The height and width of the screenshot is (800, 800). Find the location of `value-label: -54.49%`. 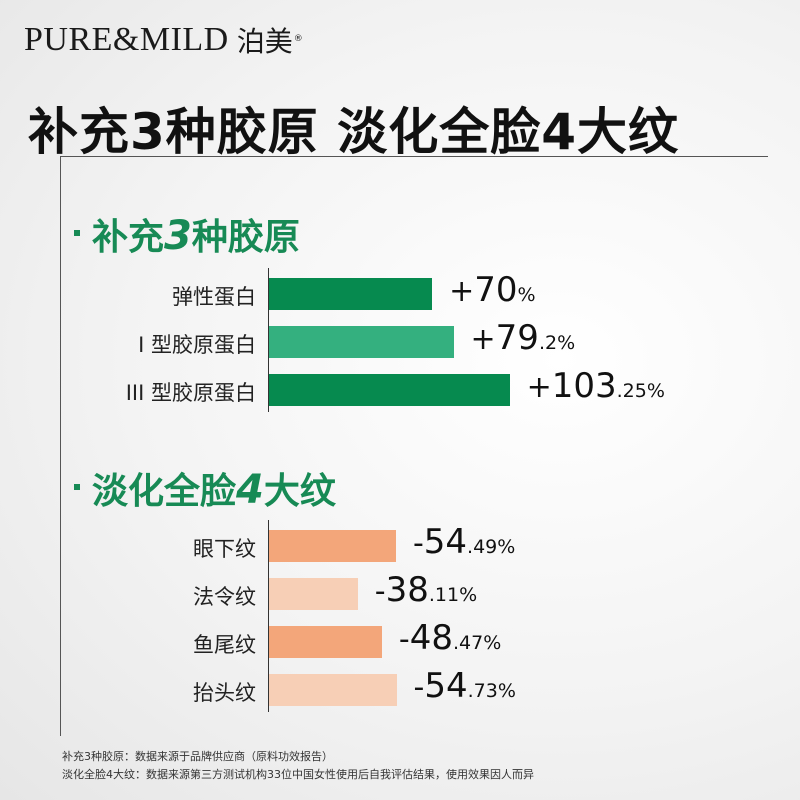

value-label: -54.49% is located at coordinates (464, 542).